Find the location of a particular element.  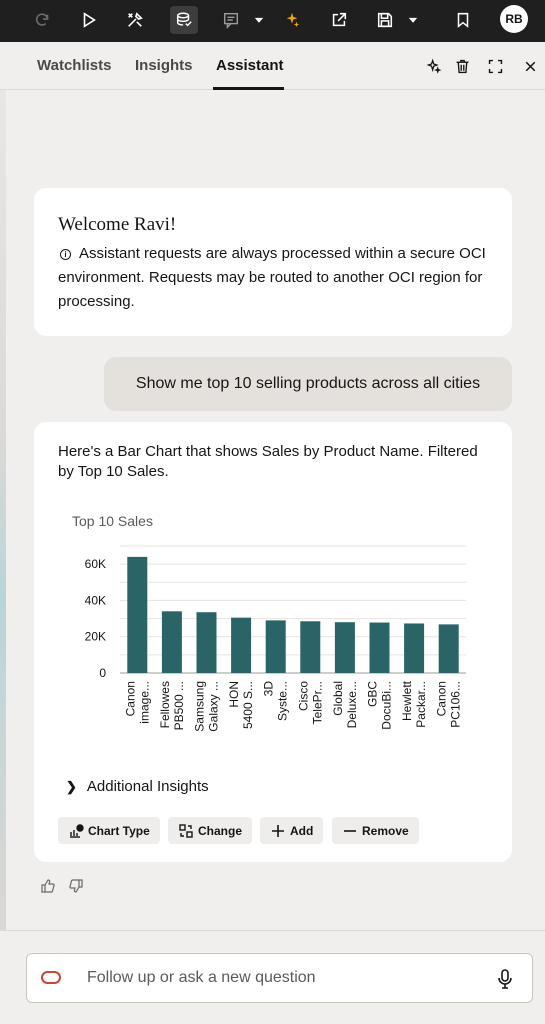

x-tick-label: 3D is located at coordinates (269, 689).